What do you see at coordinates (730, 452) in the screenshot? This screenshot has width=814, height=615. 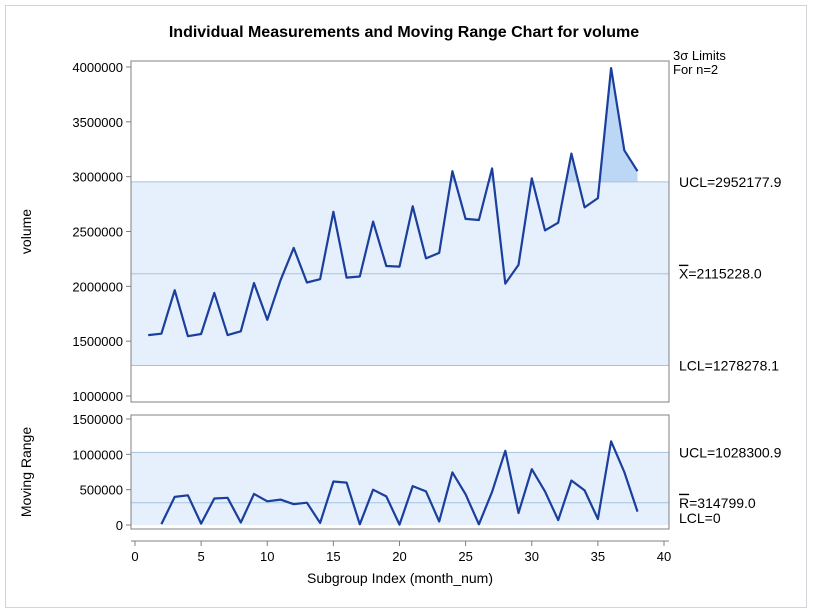 I see `moving-range-ucl-label: UCL=1028300.9` at bounding box center [730, 452].